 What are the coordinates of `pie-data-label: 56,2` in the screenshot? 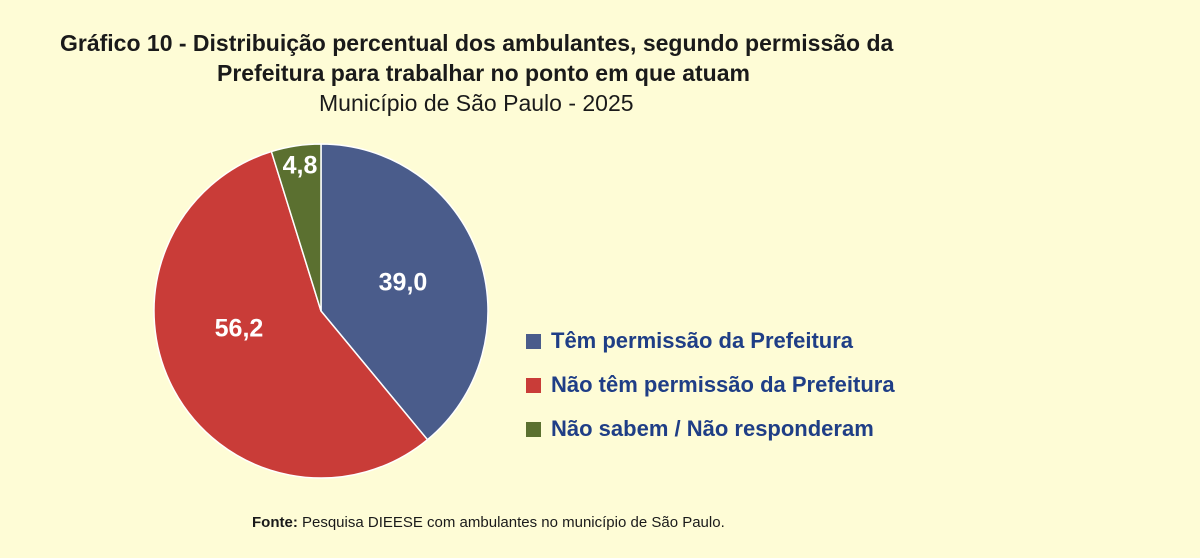 It's located at (239, 329).